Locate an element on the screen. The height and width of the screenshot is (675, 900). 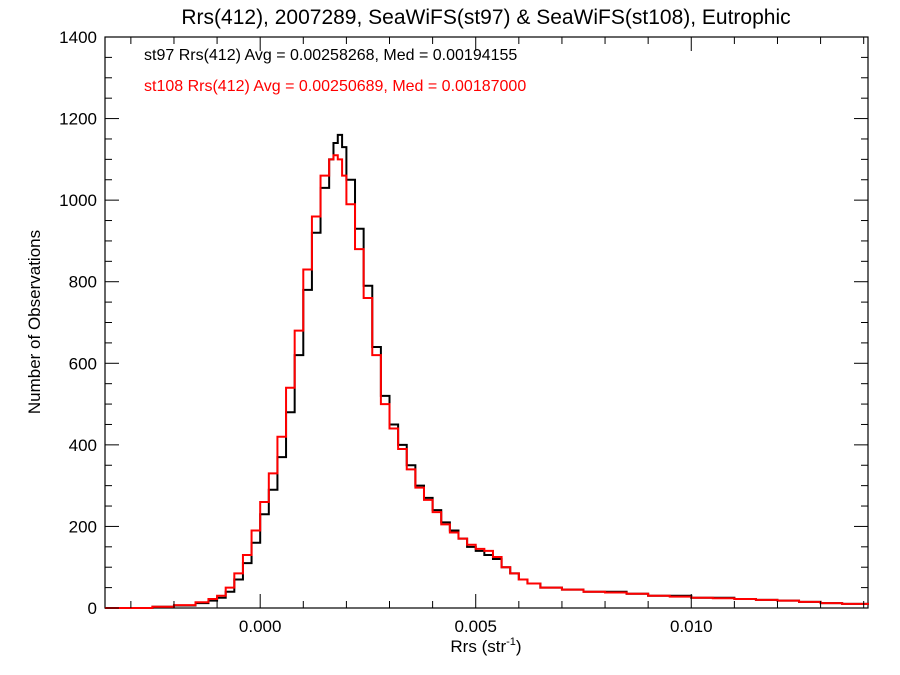
x-axis-label: Rrs (str-1) is located at coordinates (485, 646).